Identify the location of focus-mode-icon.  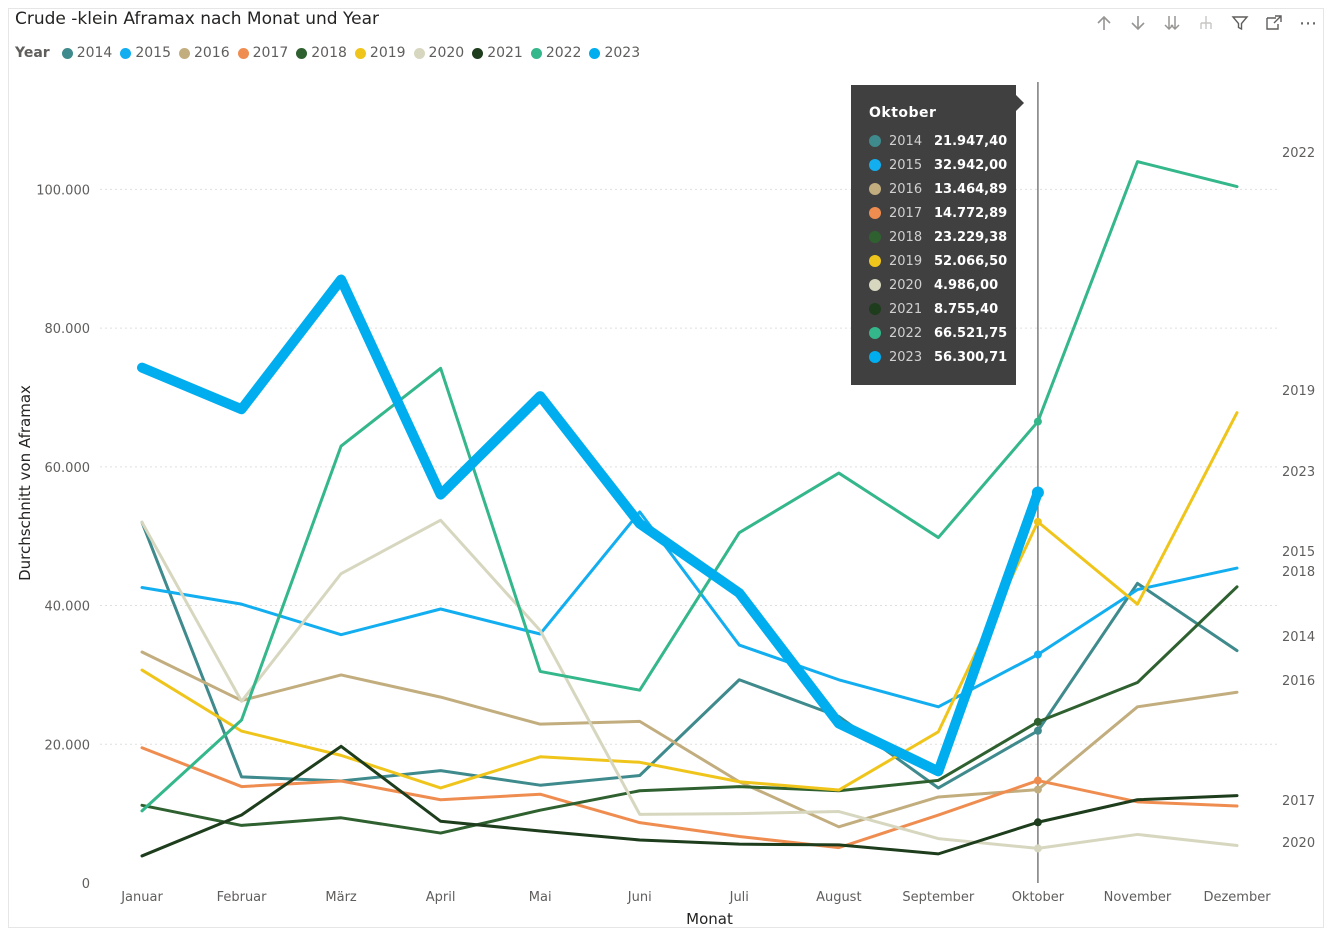
(1274, 23).